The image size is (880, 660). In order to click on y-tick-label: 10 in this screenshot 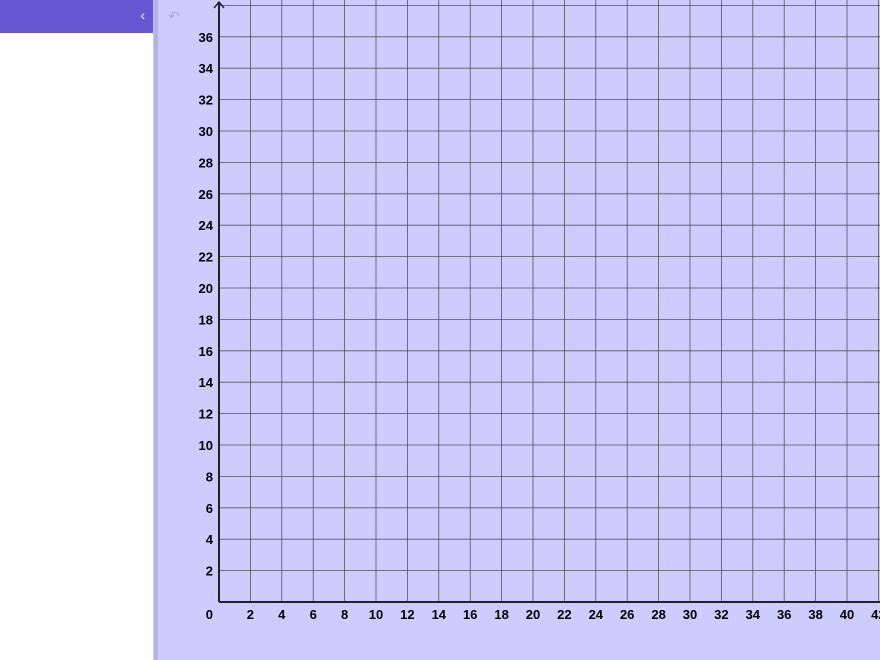, I will do `click(206, 445)`.